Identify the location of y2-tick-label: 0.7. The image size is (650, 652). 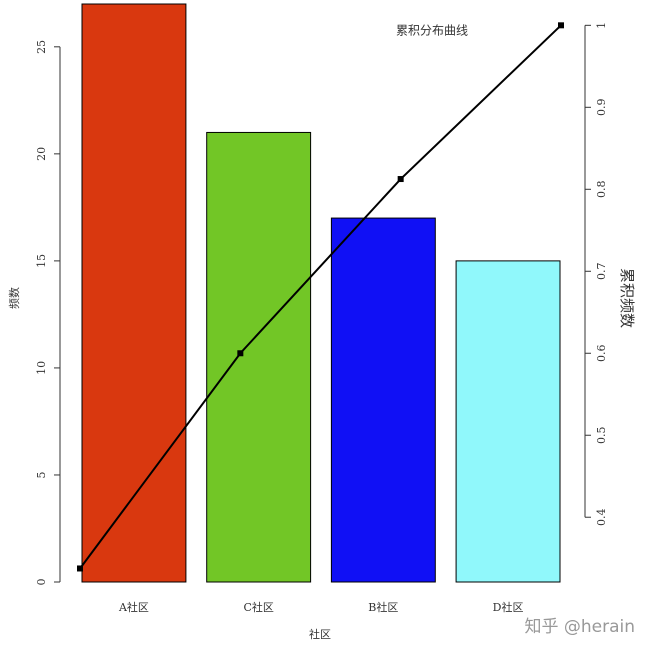
(601, 272).